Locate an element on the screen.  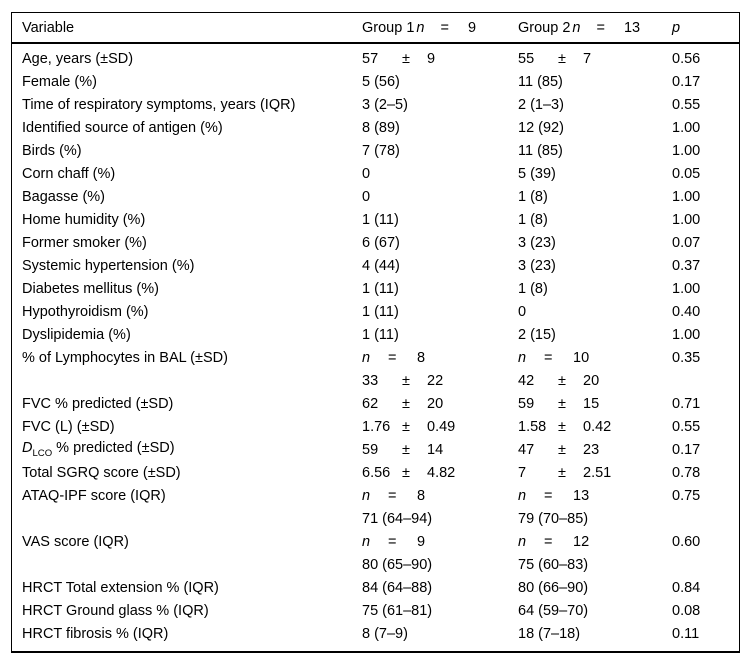
variable-cell: % of Lymphocytes in BAL (±SD) is located at coordinates (125, 357).